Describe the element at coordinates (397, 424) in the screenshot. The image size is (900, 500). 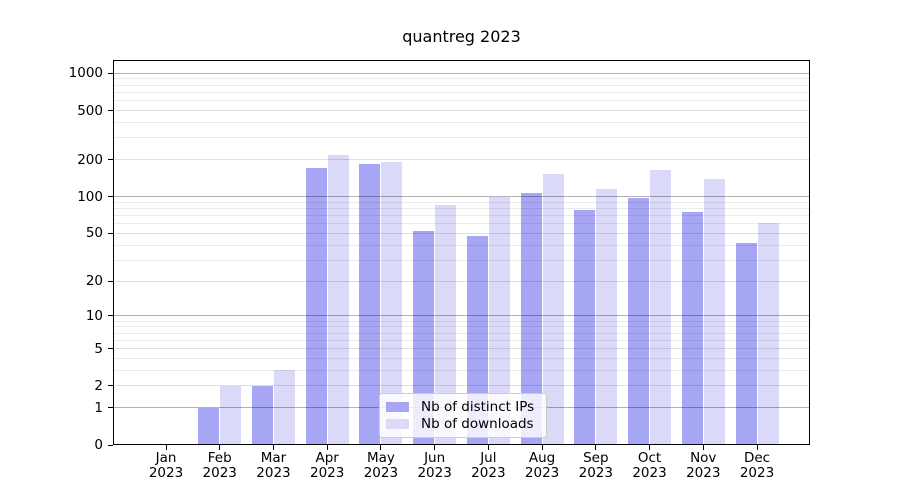
I see `legend-swatch-downloads-icon` at that location.